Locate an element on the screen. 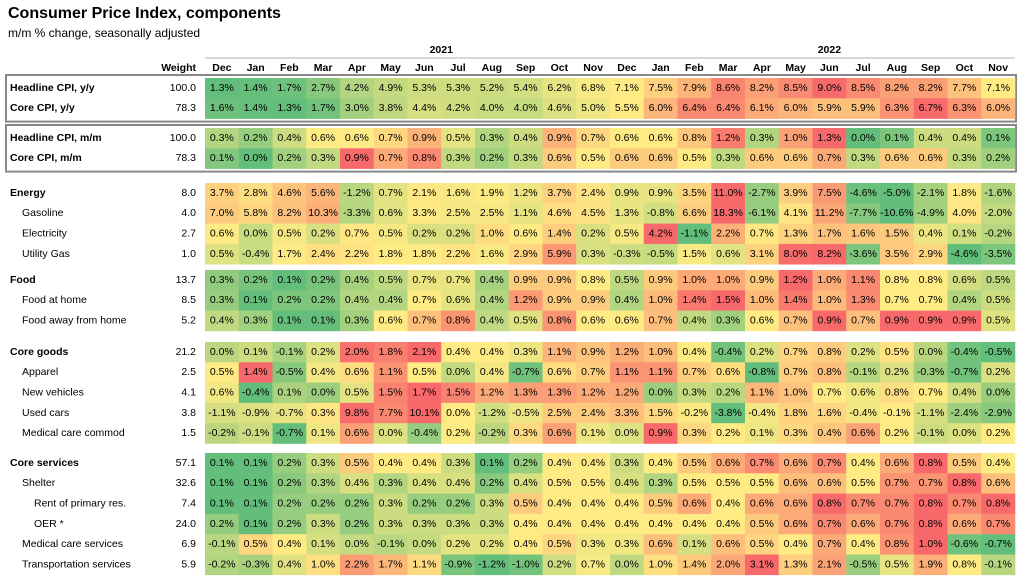  cell-value: 1.1% is located at coordinates (391, 372).